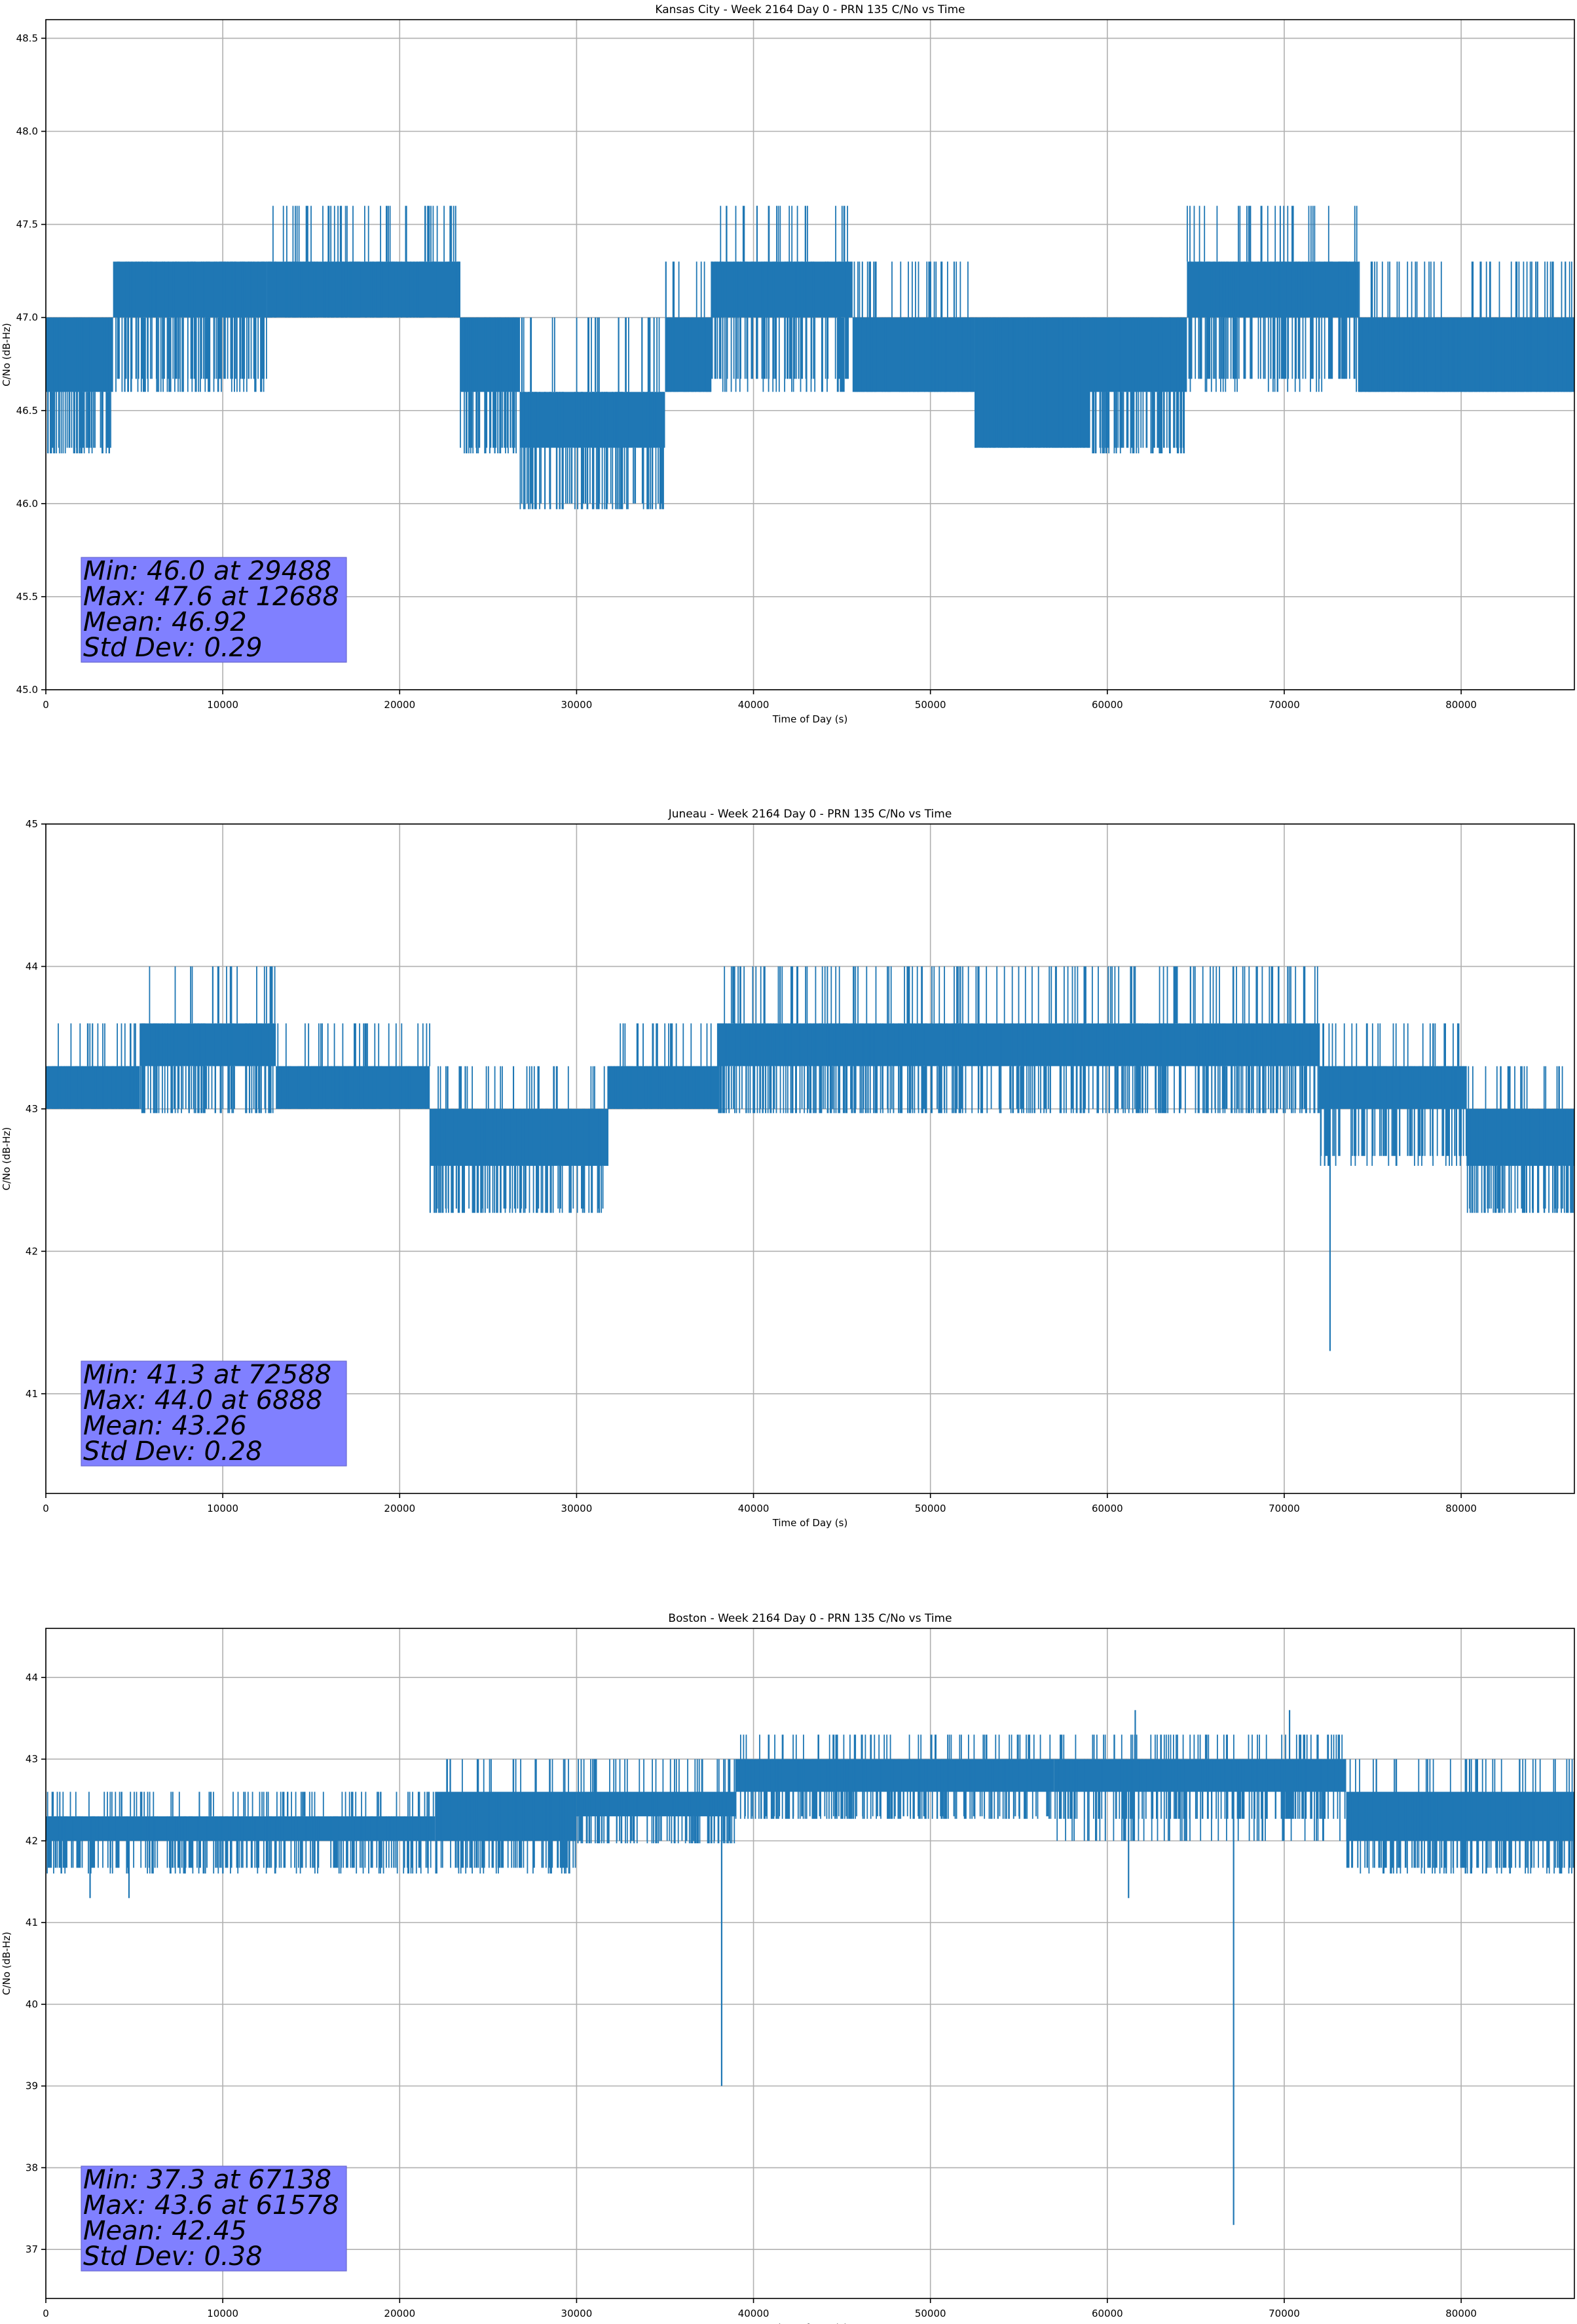  What do you see at coordinates (207, 1375) in the screenshot?
I see `stats-min: Min: 41.3 at 72588` at bounding box center [207, 1375].